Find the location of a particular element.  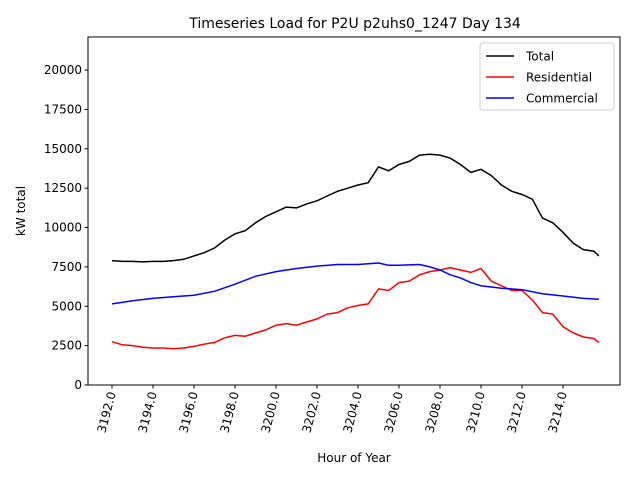

y-tick-label: 20000 is located at coordinates (63, 70).